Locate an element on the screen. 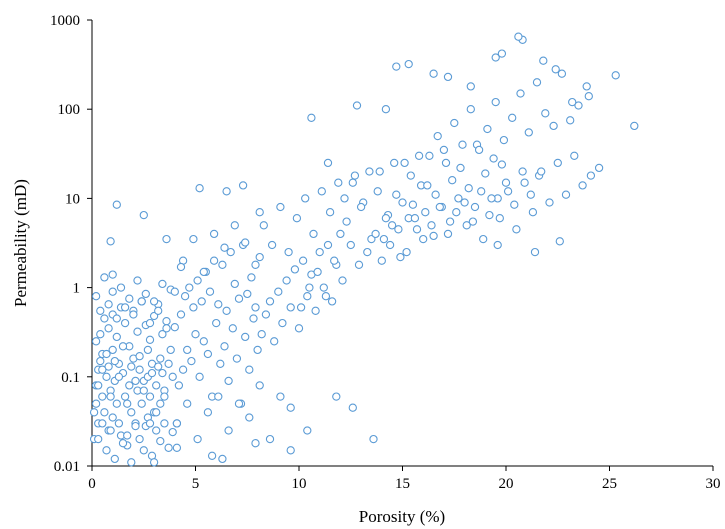  y-tick-label: 0.01 is located at coordinates (67, 467).